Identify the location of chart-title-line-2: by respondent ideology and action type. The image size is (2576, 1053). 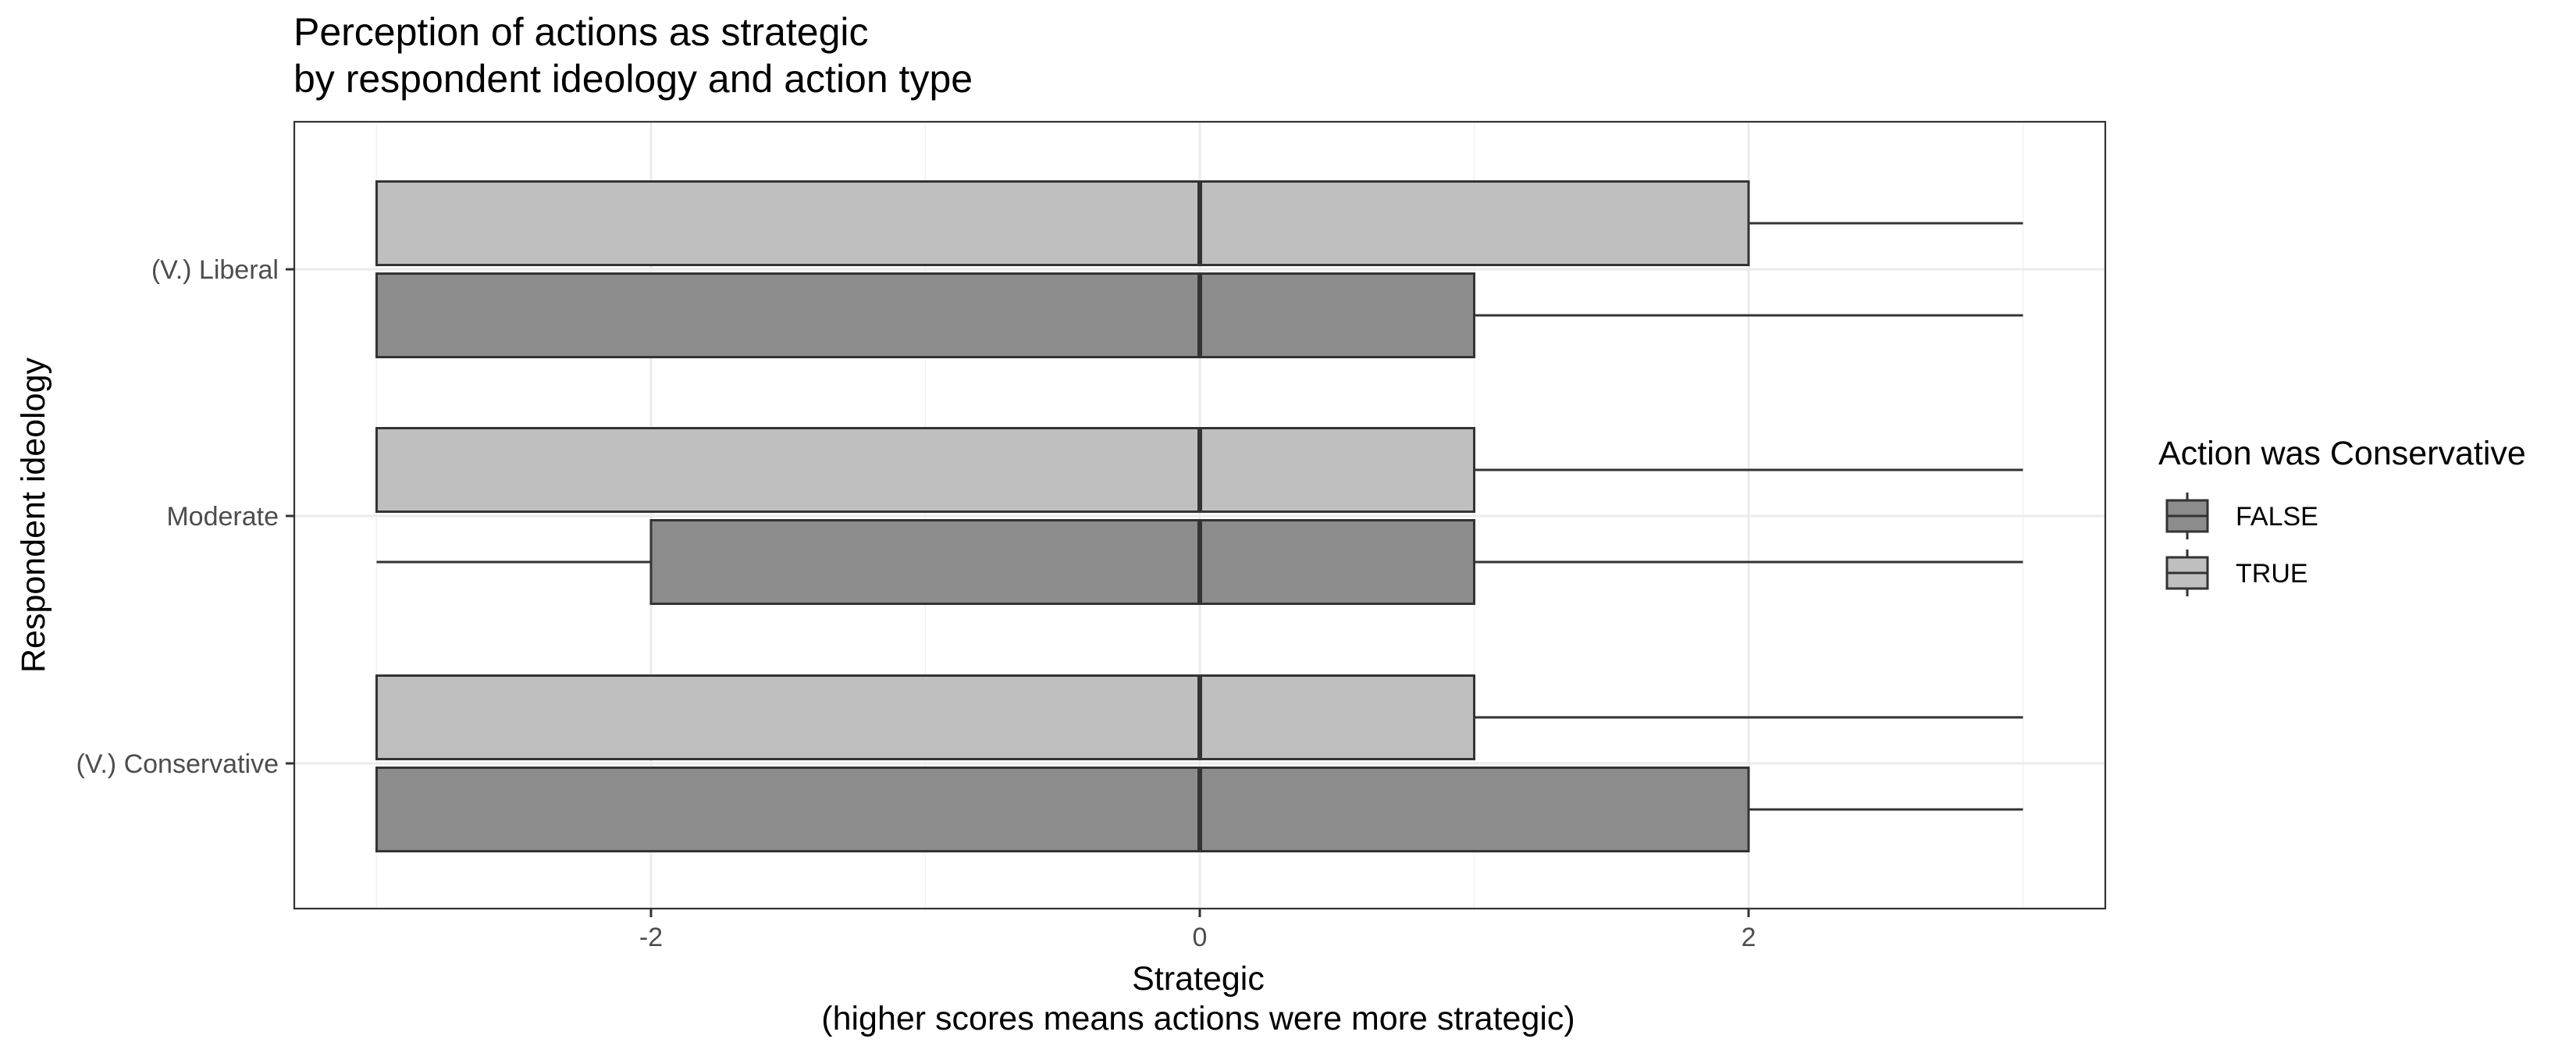
(633, 79).